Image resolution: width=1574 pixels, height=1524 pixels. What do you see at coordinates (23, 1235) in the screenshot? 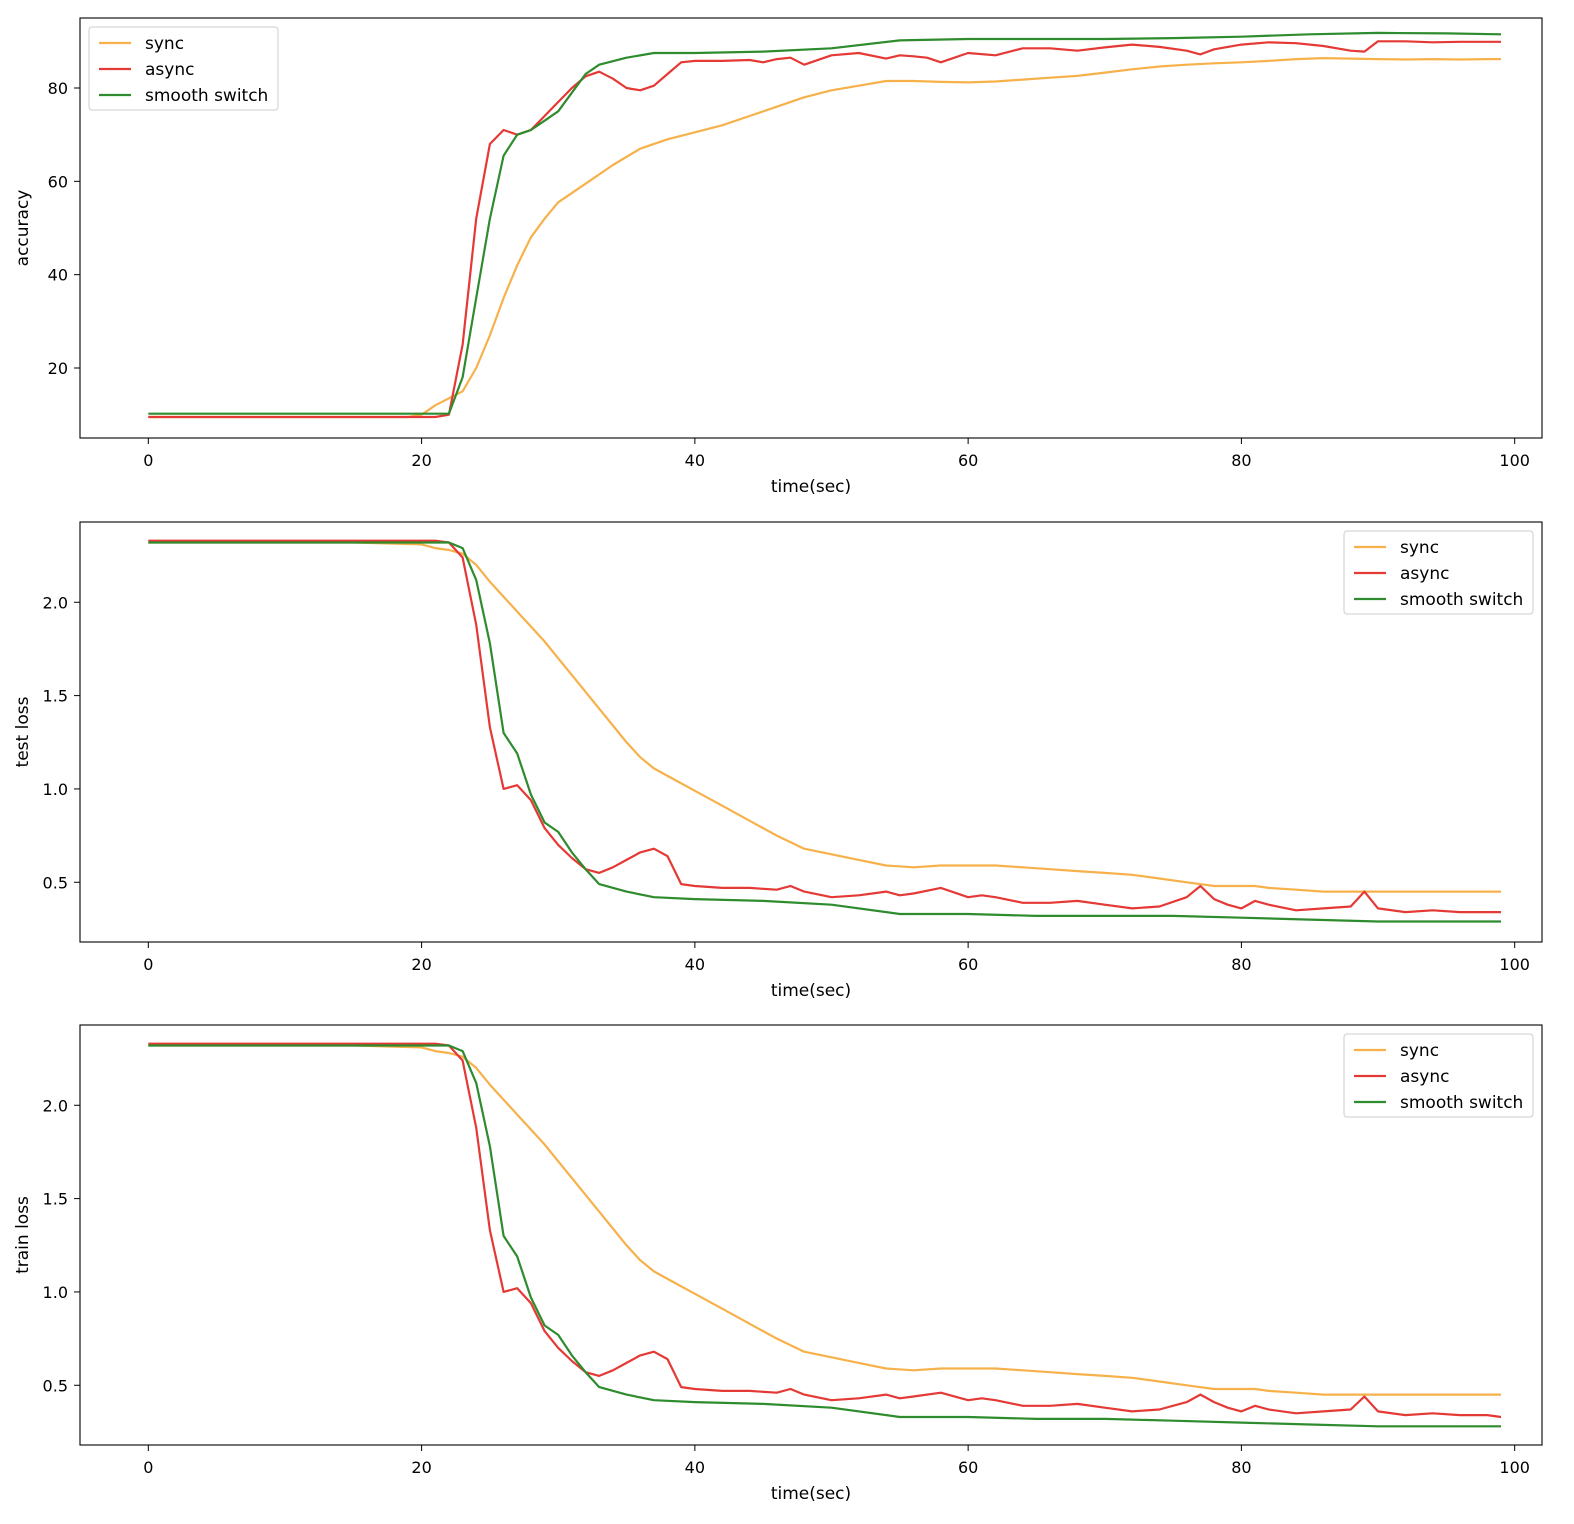
I see `y-axis-label: train loss` at bounding box center [23, 1235].